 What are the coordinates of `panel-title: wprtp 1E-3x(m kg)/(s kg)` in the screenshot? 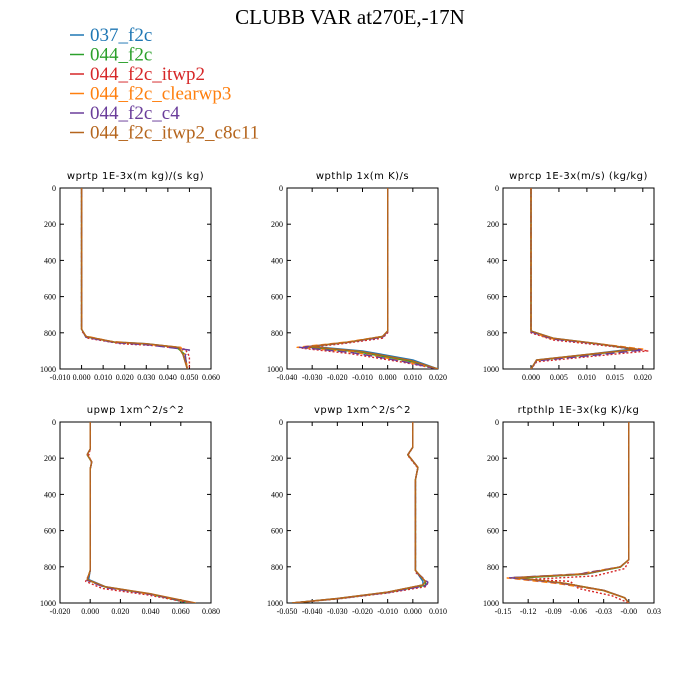 It's located at (135, 176).